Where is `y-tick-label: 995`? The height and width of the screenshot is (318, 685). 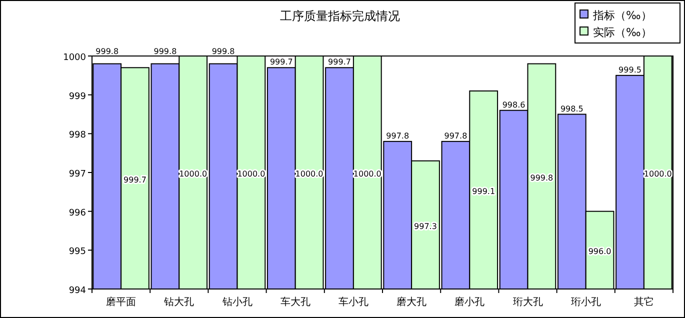
y-tick-label: 995 is located at coordinates (77, 252).